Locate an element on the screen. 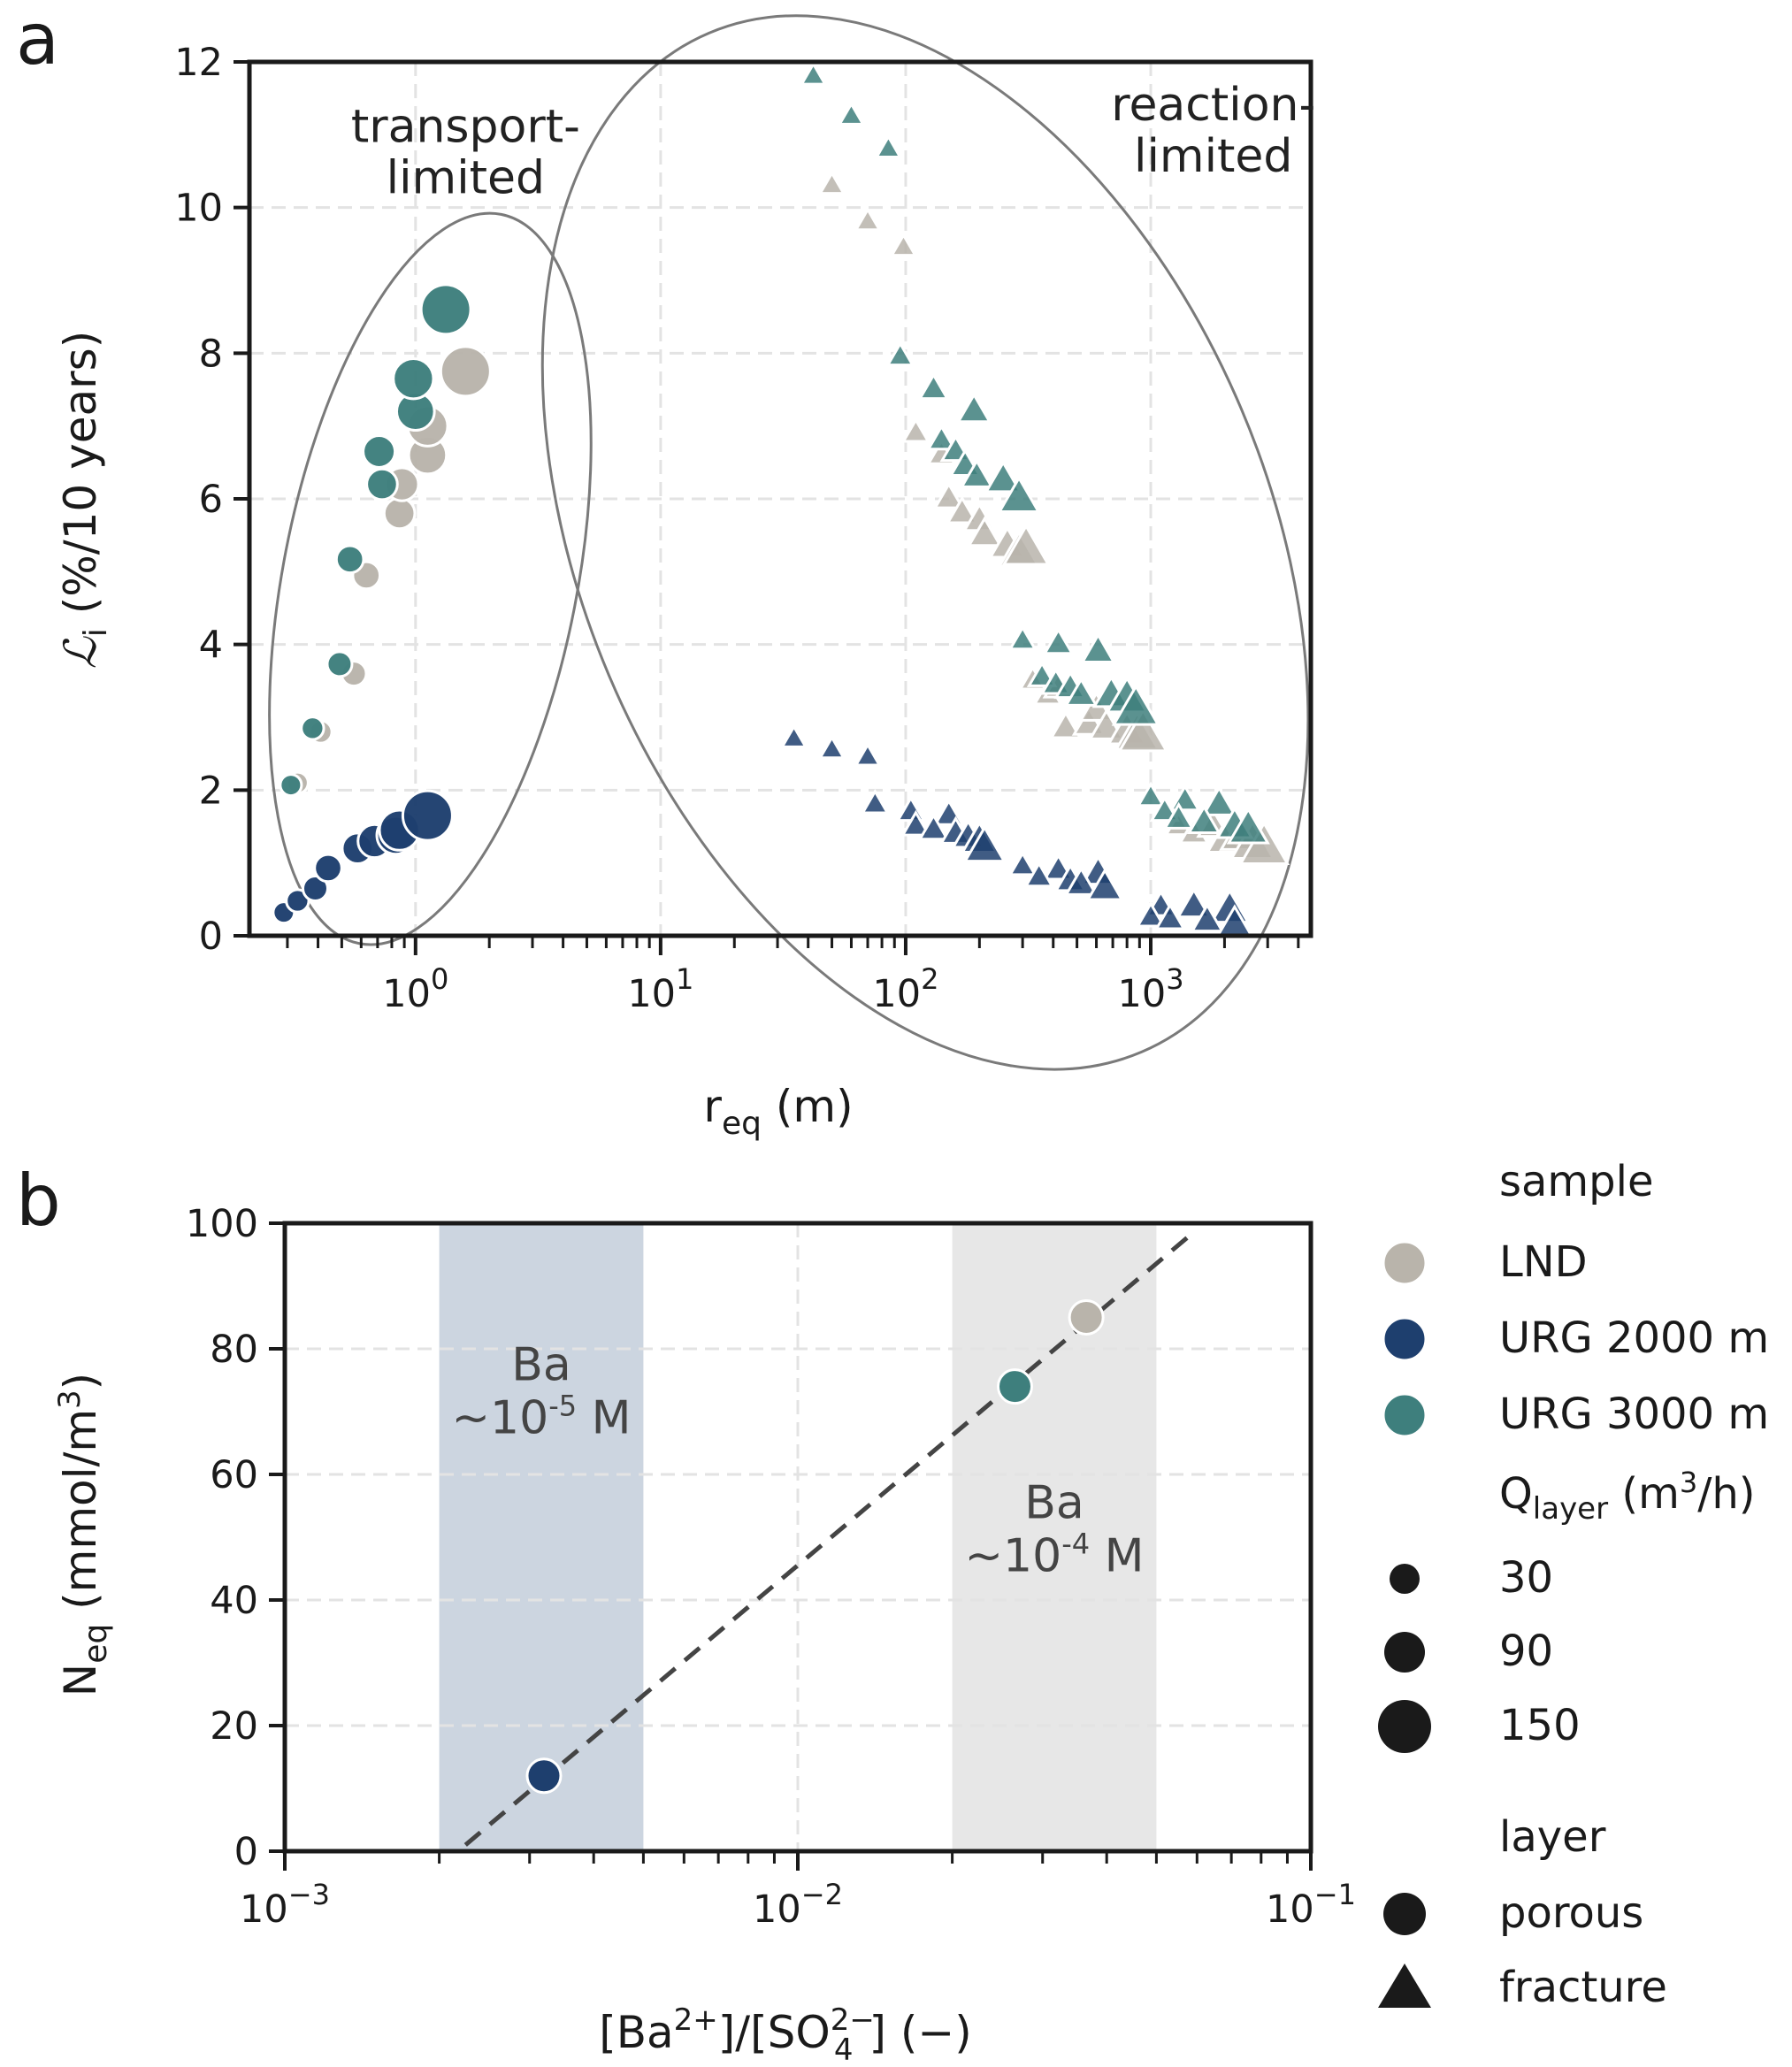 The width and height of the screenshot is (1792, 2067). legend-layer-title: layer is located at coordinates (1552, 1837).